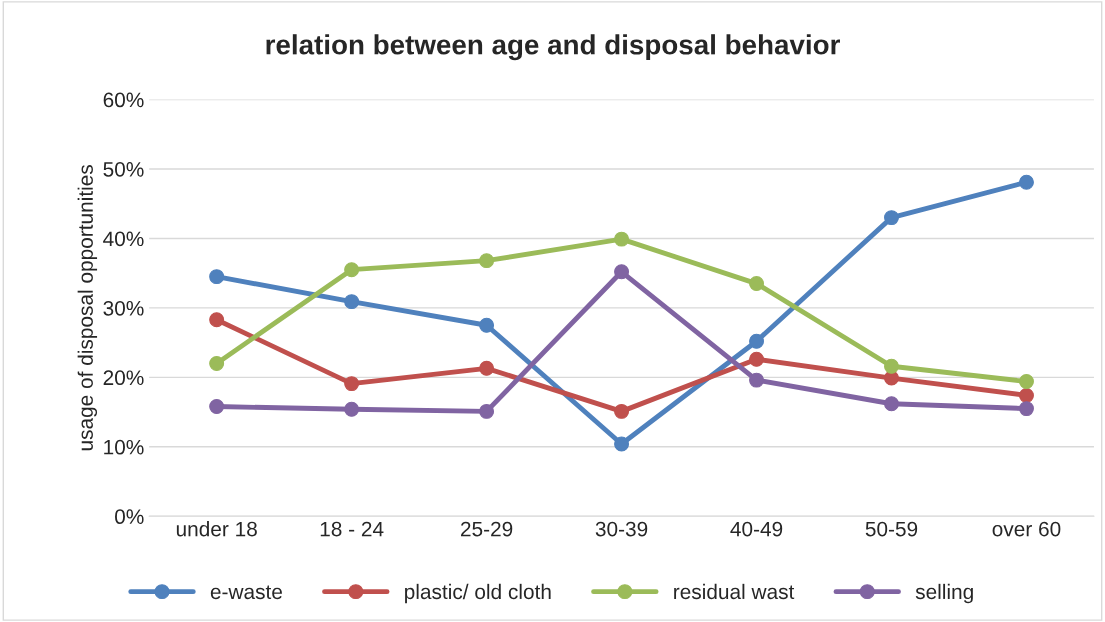 The height and width of the screenshot is (622, 1105). What do you see at coordinates (123, 100) in the screenshot?
I see `y-tick-label: 60%` at bounding box center [123, 100].